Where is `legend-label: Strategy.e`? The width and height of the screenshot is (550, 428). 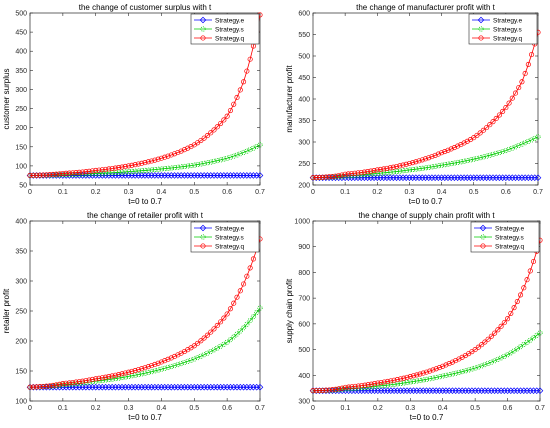 legend-label: Strategy.e is located at coordinates (230, 228).